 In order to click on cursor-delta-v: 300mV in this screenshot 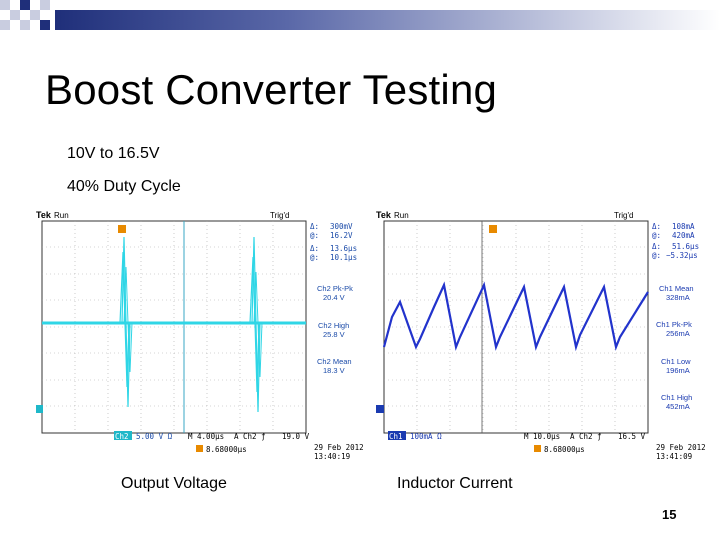, I will do `click(341, 226)`.